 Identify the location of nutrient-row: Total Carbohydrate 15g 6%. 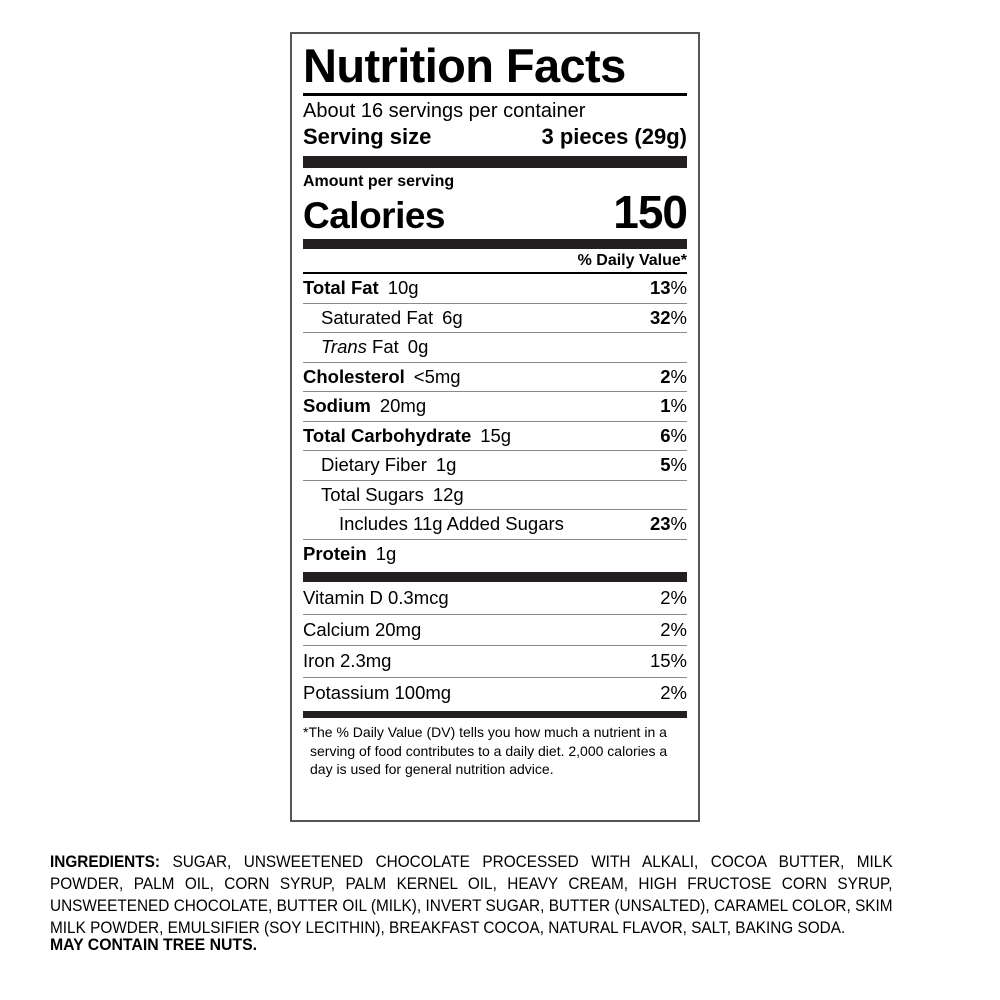
(495, 435).